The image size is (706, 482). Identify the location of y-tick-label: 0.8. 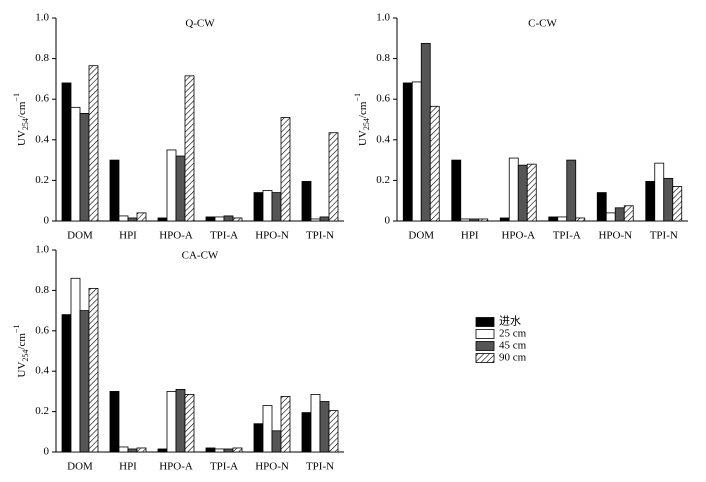
(42, 58).